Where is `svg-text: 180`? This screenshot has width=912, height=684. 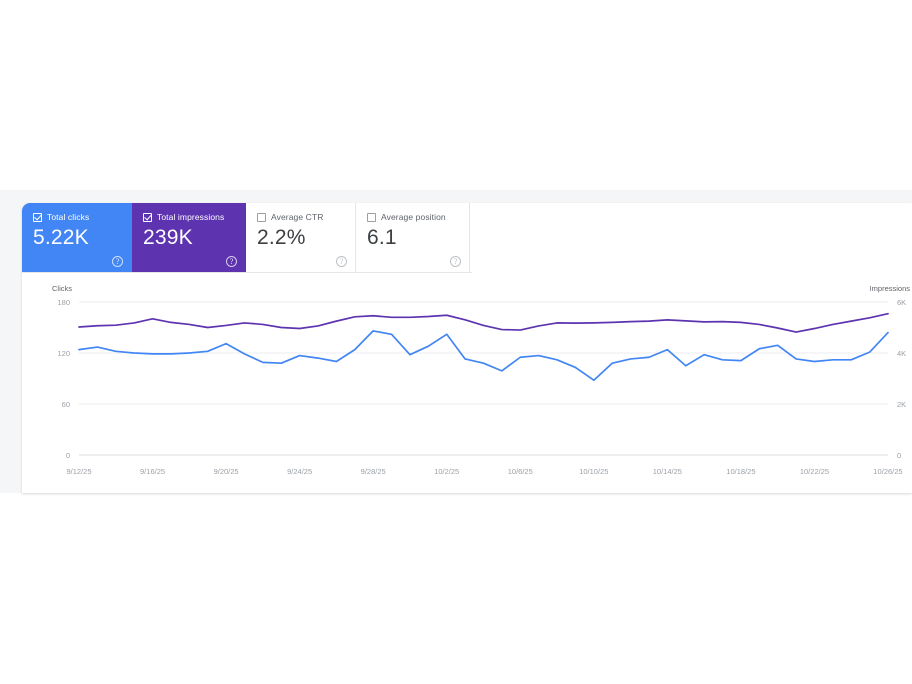
svg-text: 180 is located at coordinates (63, 302).